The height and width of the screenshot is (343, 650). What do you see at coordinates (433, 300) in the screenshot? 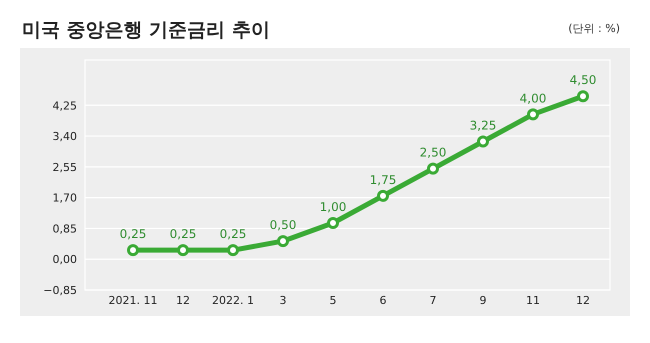
I see `x-tick-label: 7` at bounding box center [433, 300].